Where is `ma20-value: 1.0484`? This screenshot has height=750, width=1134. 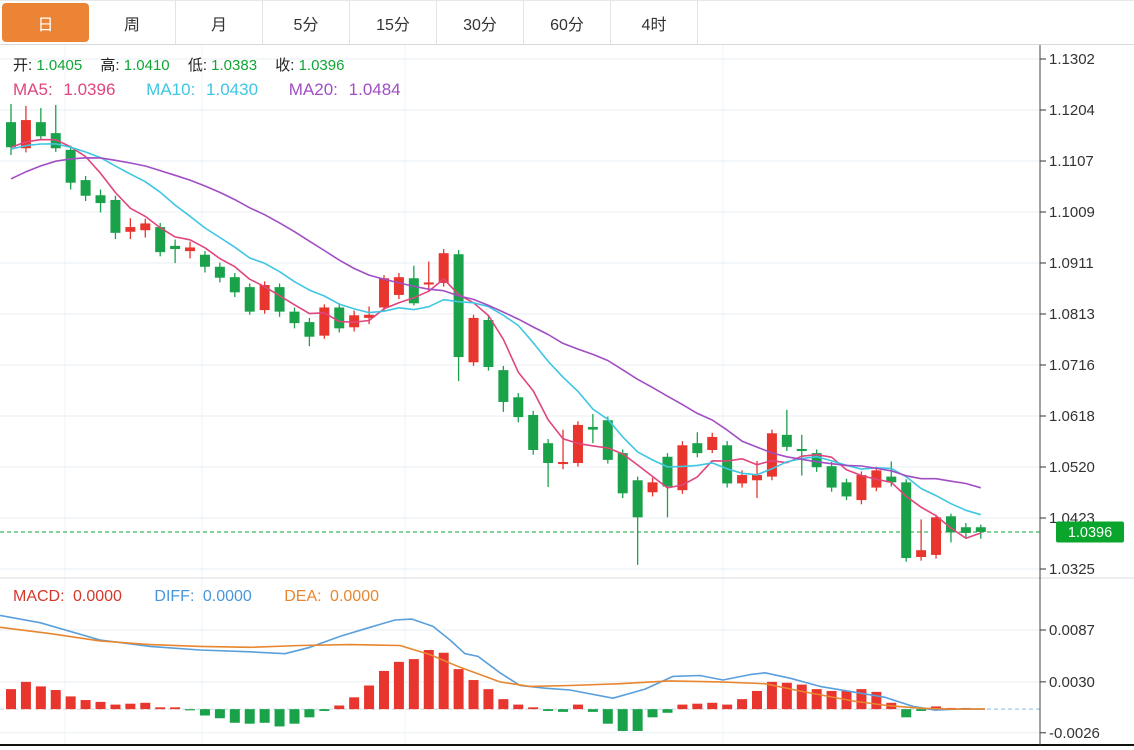 ma20-value: 1.0484 is located at coordinates (374, 89).